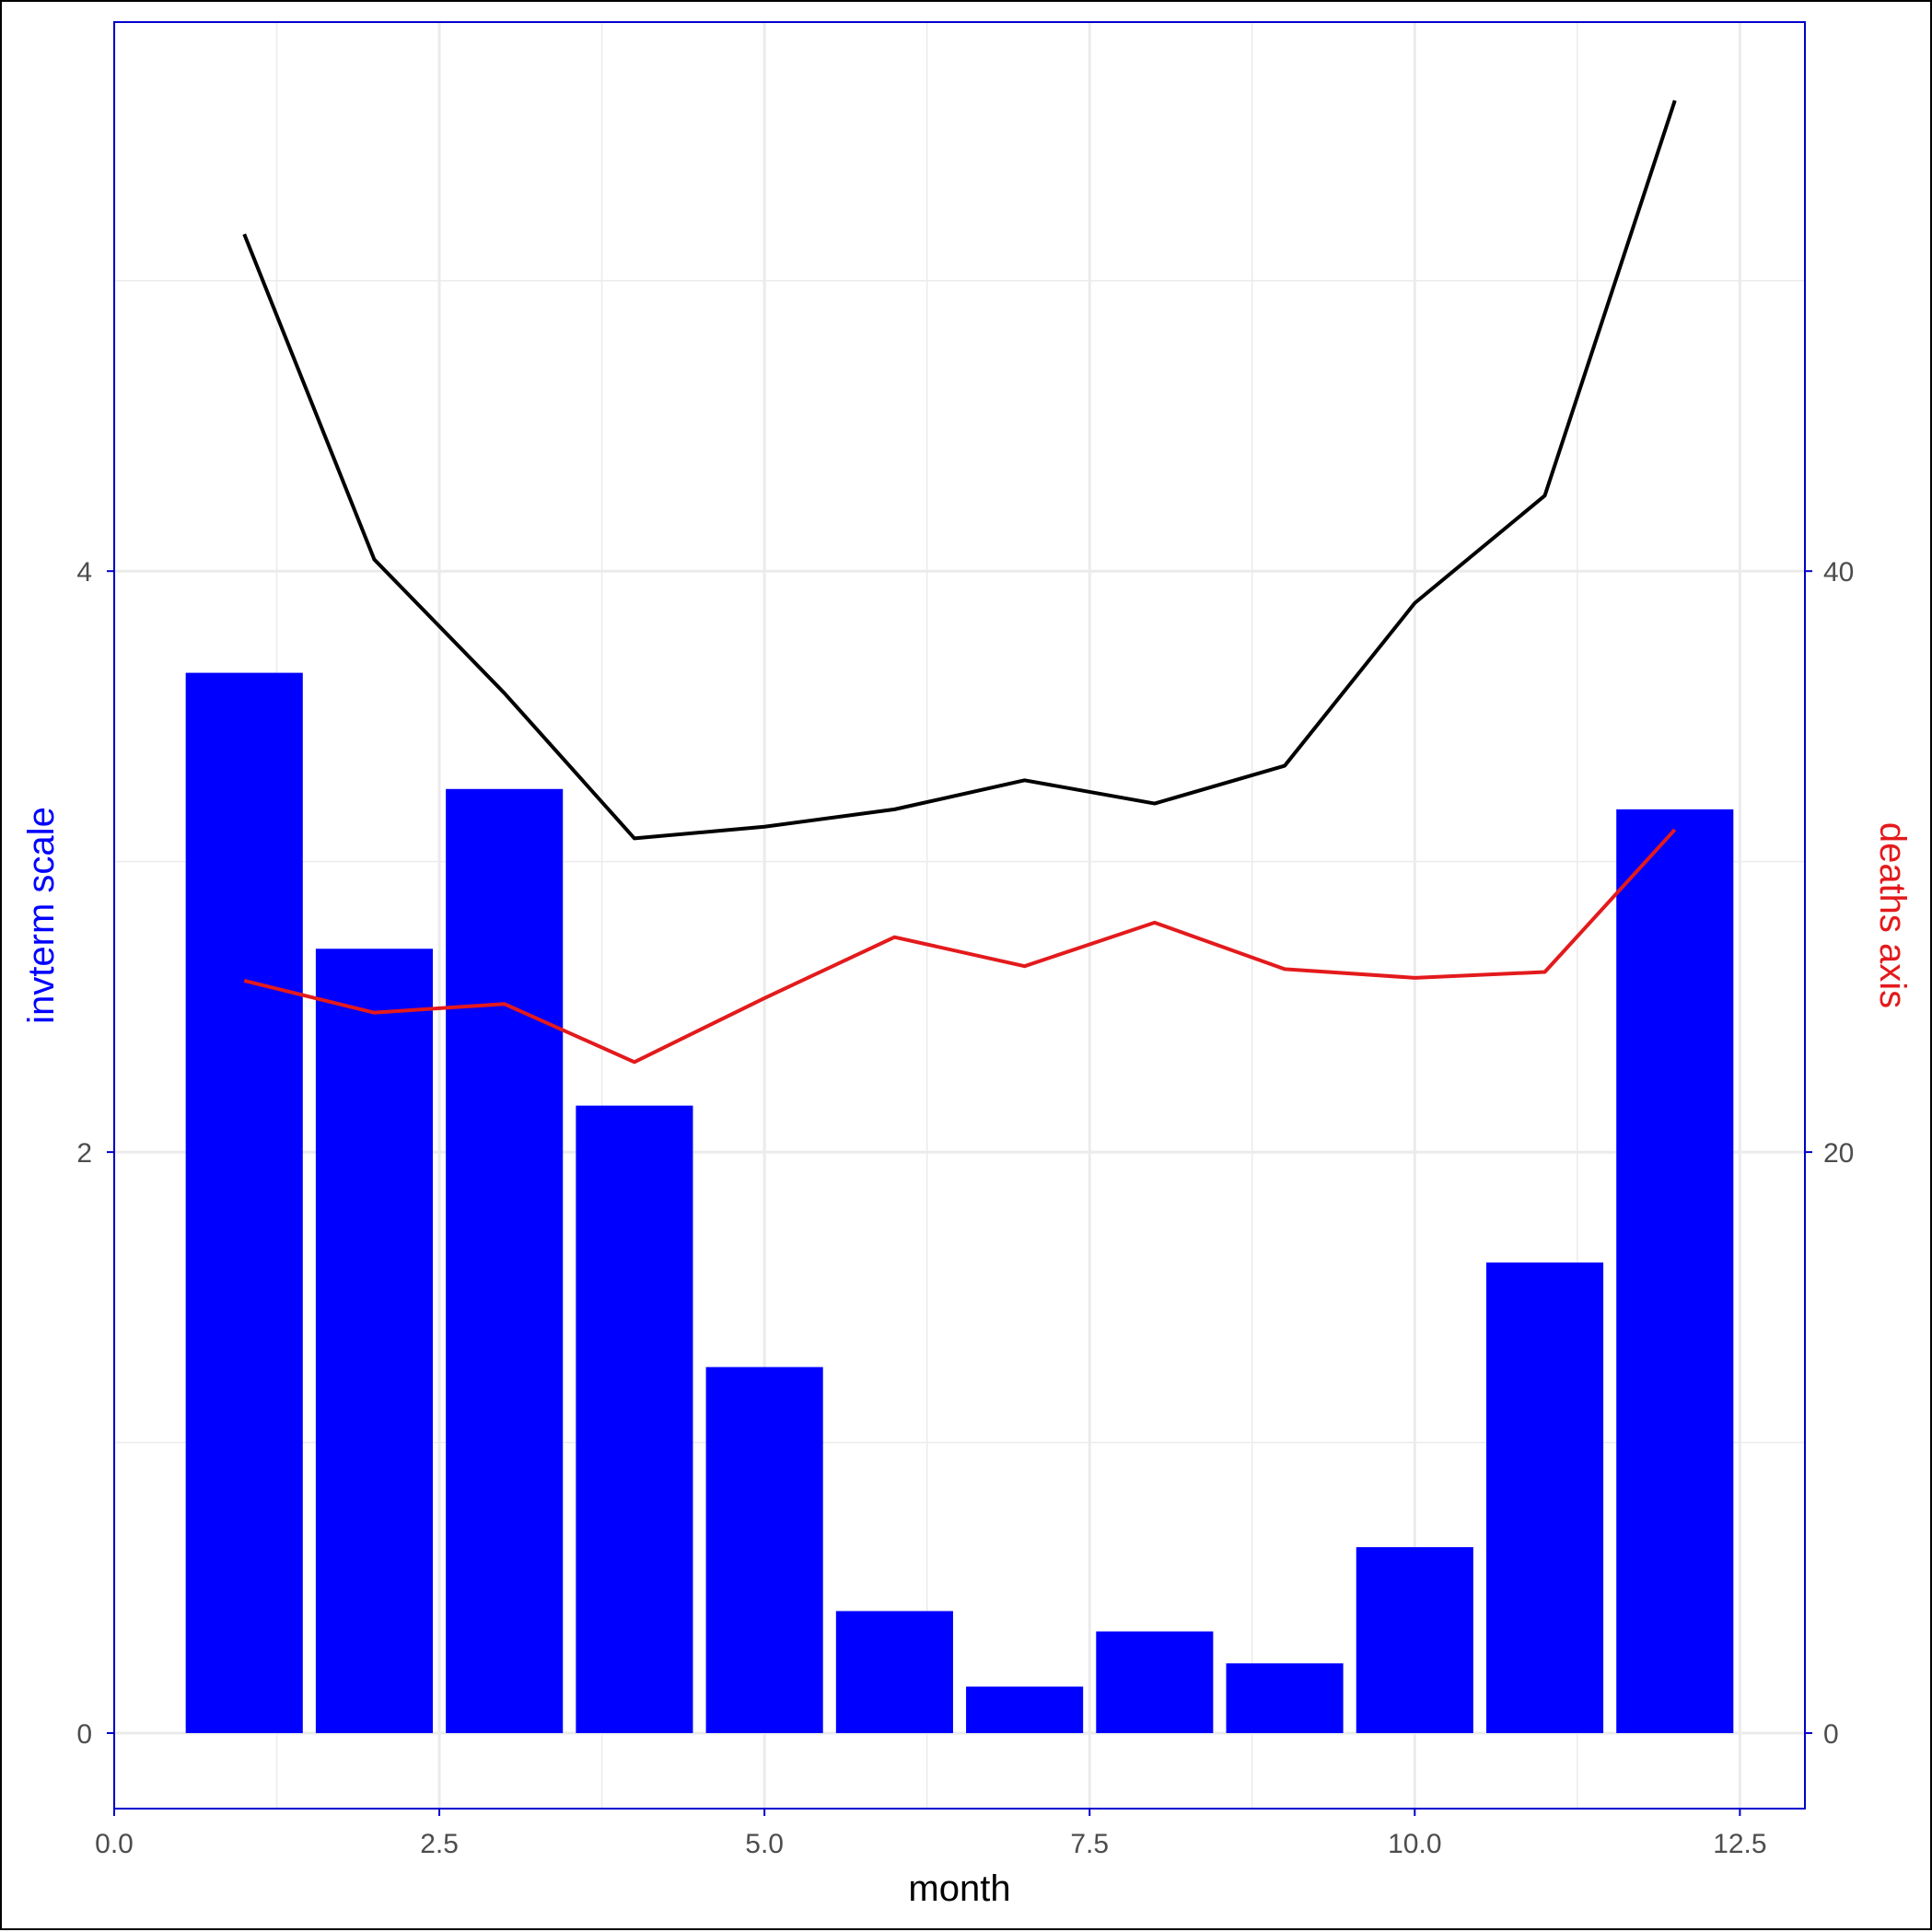  Describe the element at coordinates (114, 1844) in the screenshot. I see `x-tick-label: 0.0` at that location.